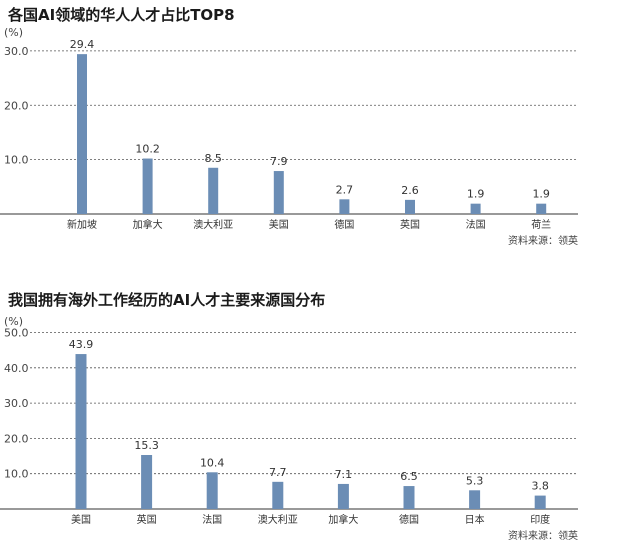 This screenshot has width=630, height=559. Describe the element at coordinates (82, 44) in the screenshot. I see `data-label: 29.4` at that location.